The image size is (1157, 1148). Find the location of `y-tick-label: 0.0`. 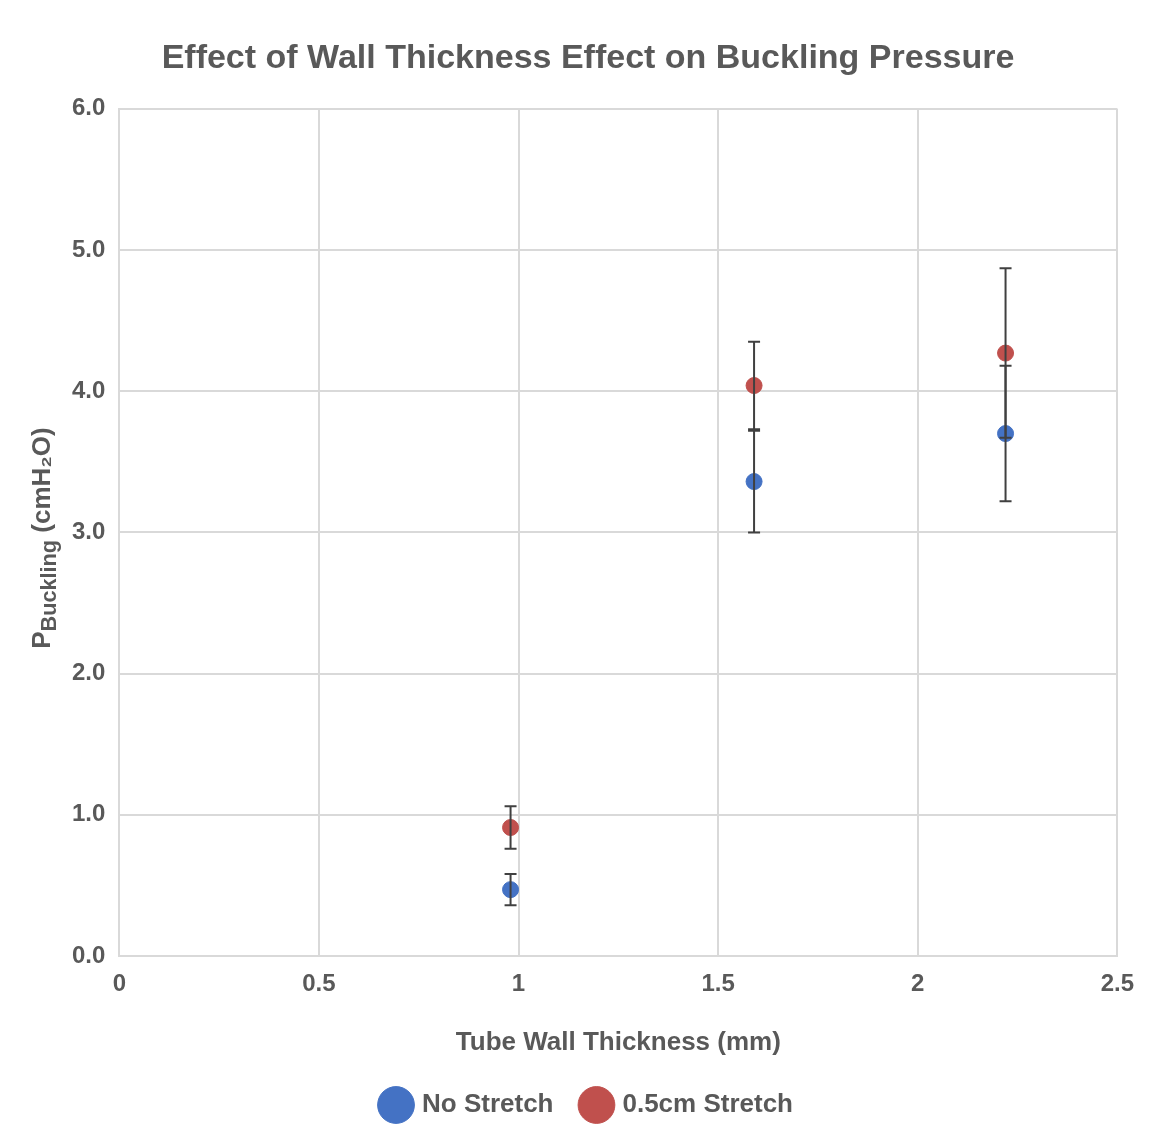

y-tick-label: 0.0 is located at coordinates (88, 954).